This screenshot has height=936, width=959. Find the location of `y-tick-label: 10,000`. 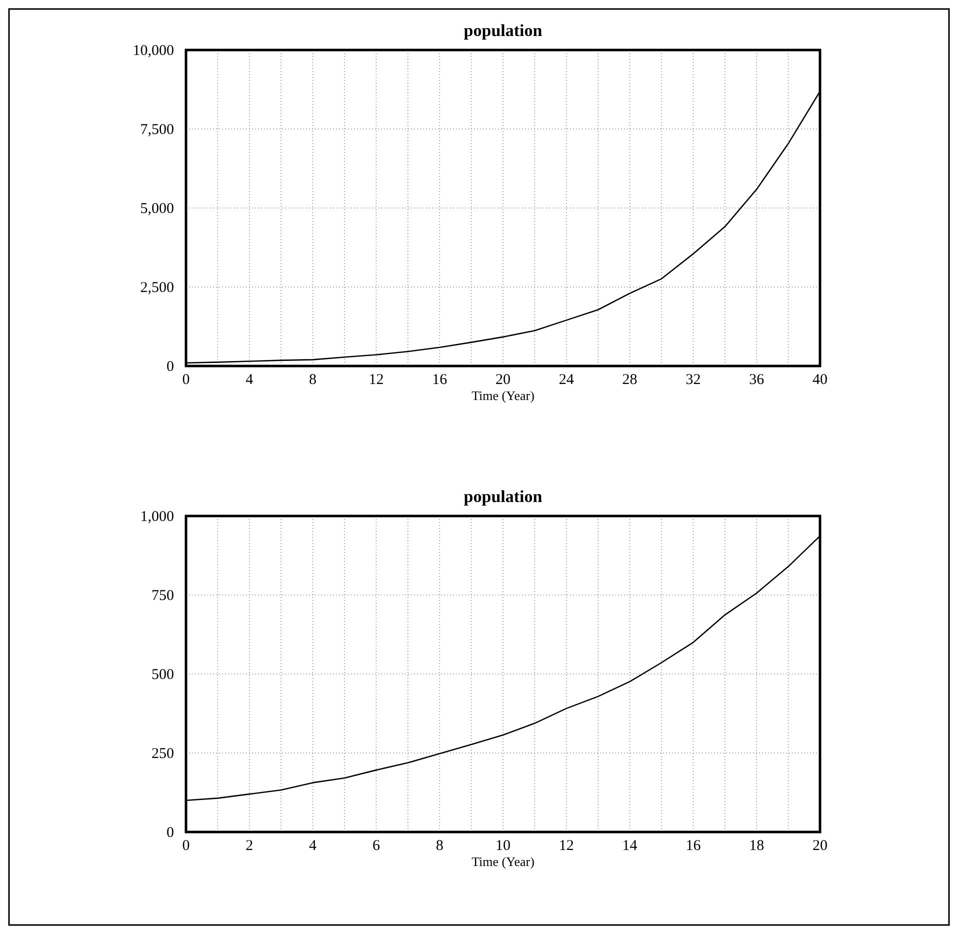

y-tick-label: 10,000 is located at coordinates (153, 51).